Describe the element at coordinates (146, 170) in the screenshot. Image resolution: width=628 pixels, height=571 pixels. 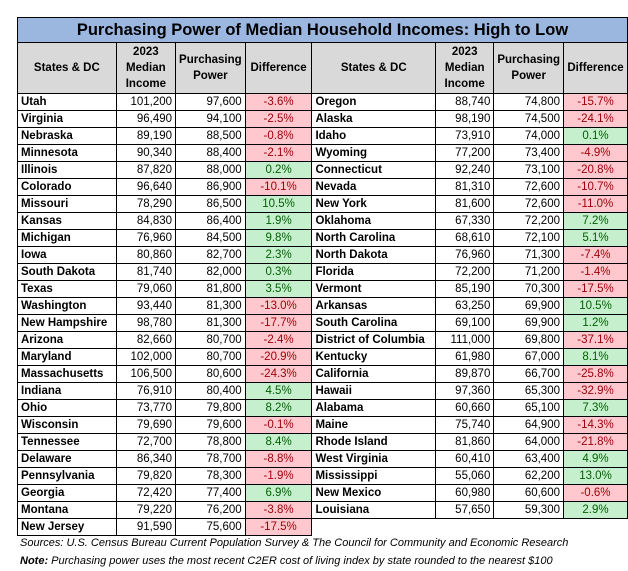
I see `median-income: 87,820` at that location.